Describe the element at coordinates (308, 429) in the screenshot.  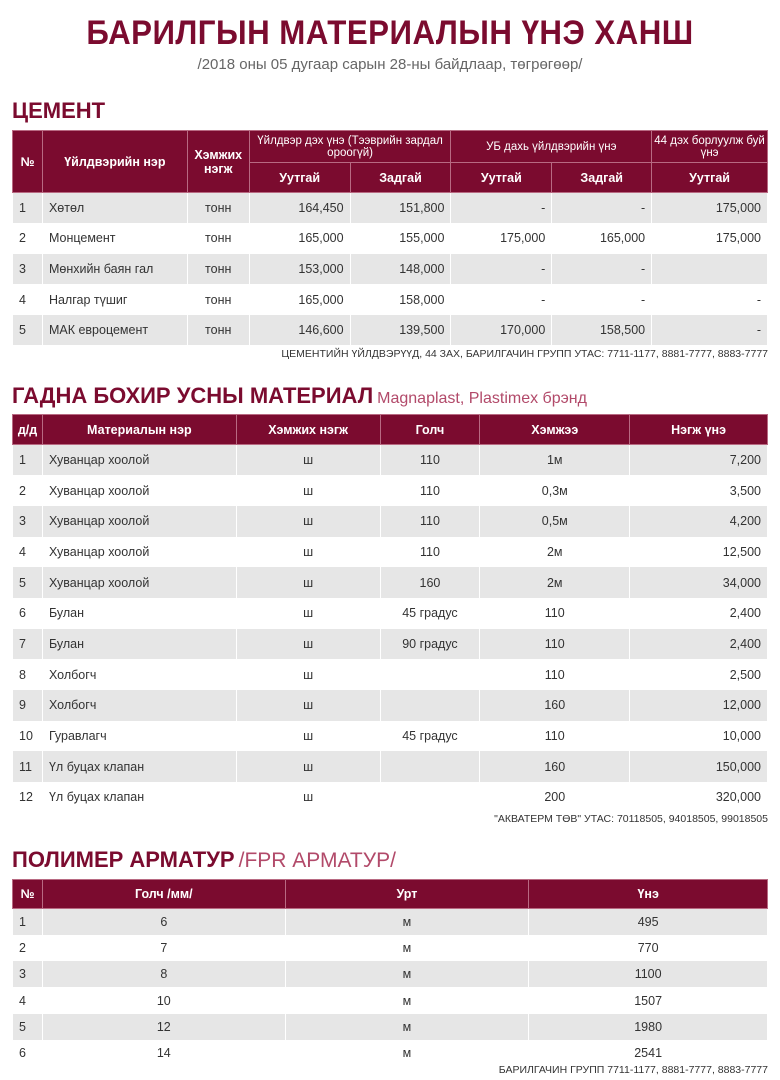
I see `column-header: Хэмжих нэгж` at that location.